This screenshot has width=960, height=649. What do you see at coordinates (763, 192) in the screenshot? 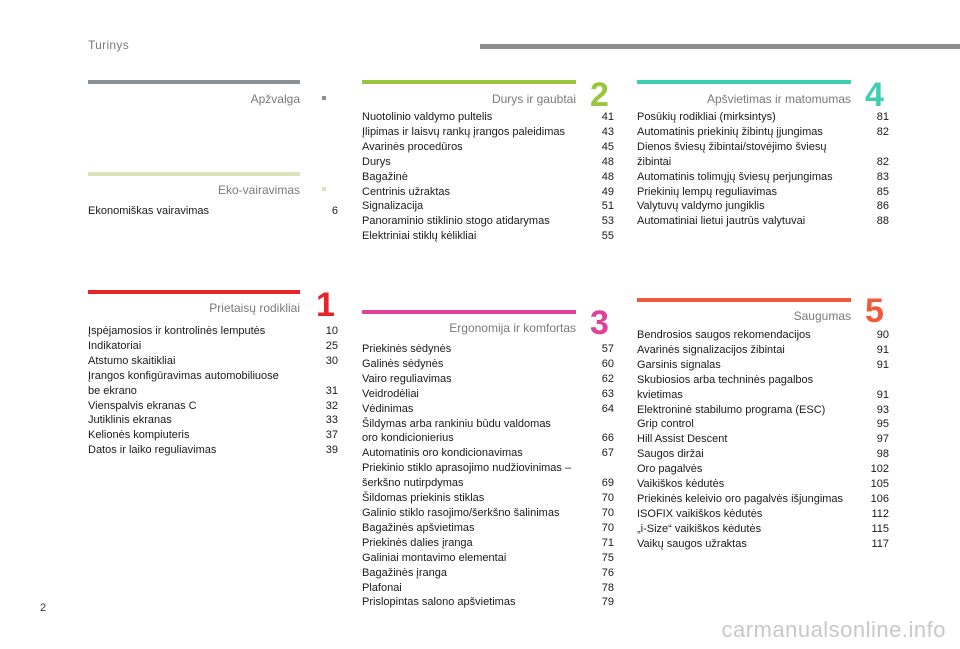
I see `toc-entry: Priekinių lempų reguliavimas 85` at bounding box center [763, 192].